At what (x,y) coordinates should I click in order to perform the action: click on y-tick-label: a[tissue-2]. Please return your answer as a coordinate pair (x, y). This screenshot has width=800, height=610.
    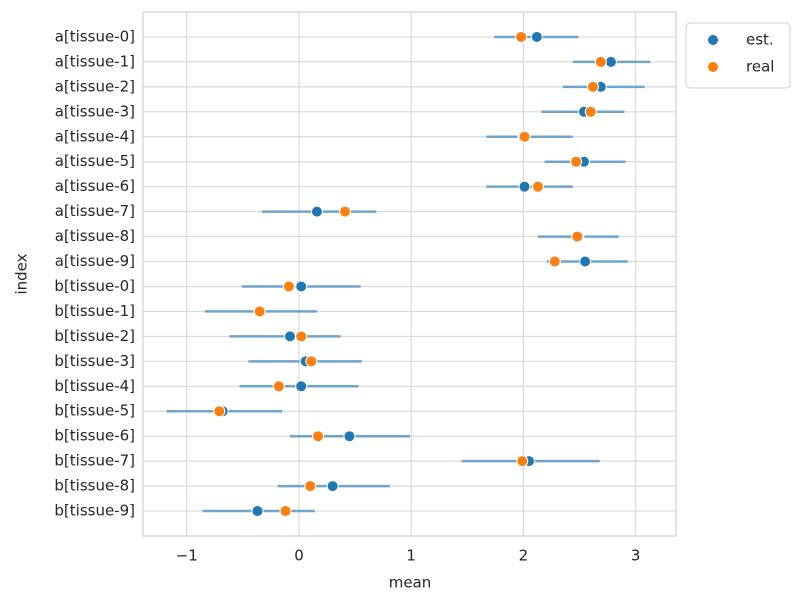
    Looking at the image, I should click on (95, 86).